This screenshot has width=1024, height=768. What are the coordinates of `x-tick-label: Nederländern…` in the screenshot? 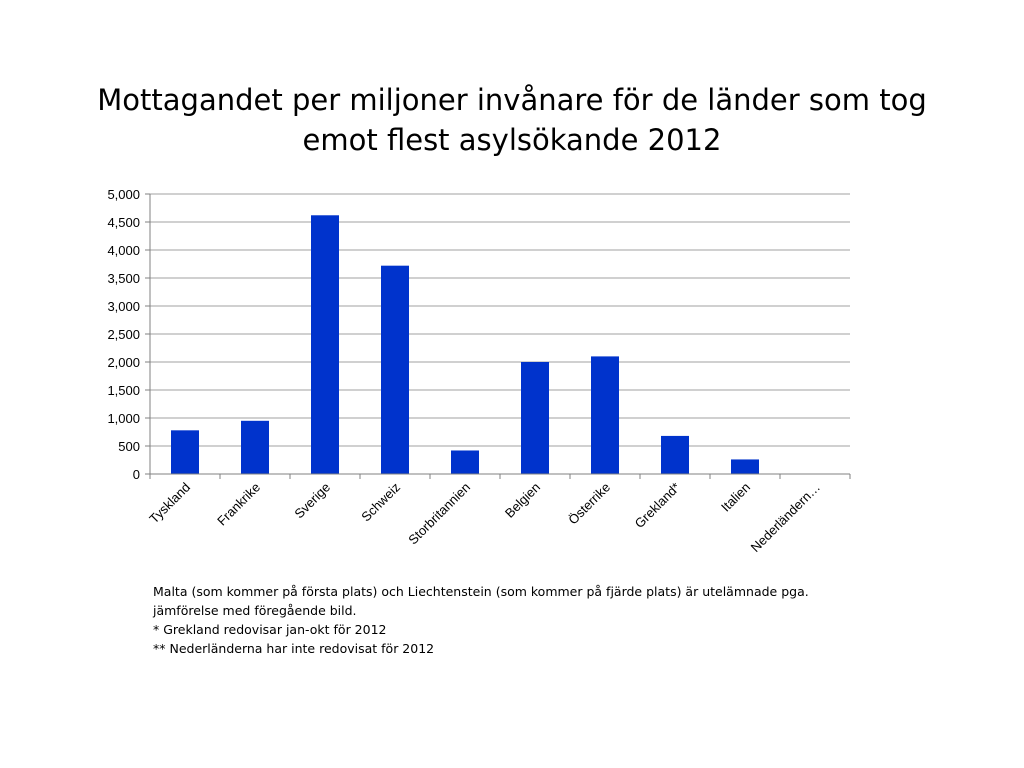 It's located at (786, 518).